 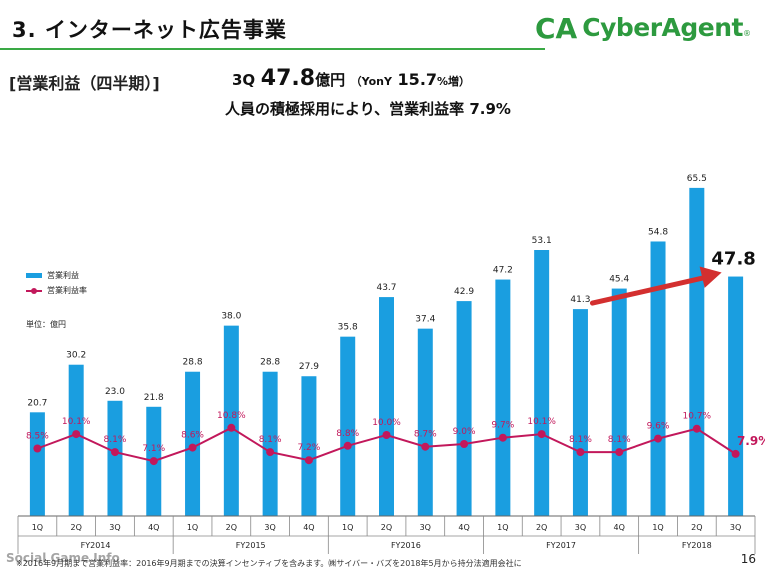 I want to click on bar-value-label: 53.1, so click(x=542, y=241).